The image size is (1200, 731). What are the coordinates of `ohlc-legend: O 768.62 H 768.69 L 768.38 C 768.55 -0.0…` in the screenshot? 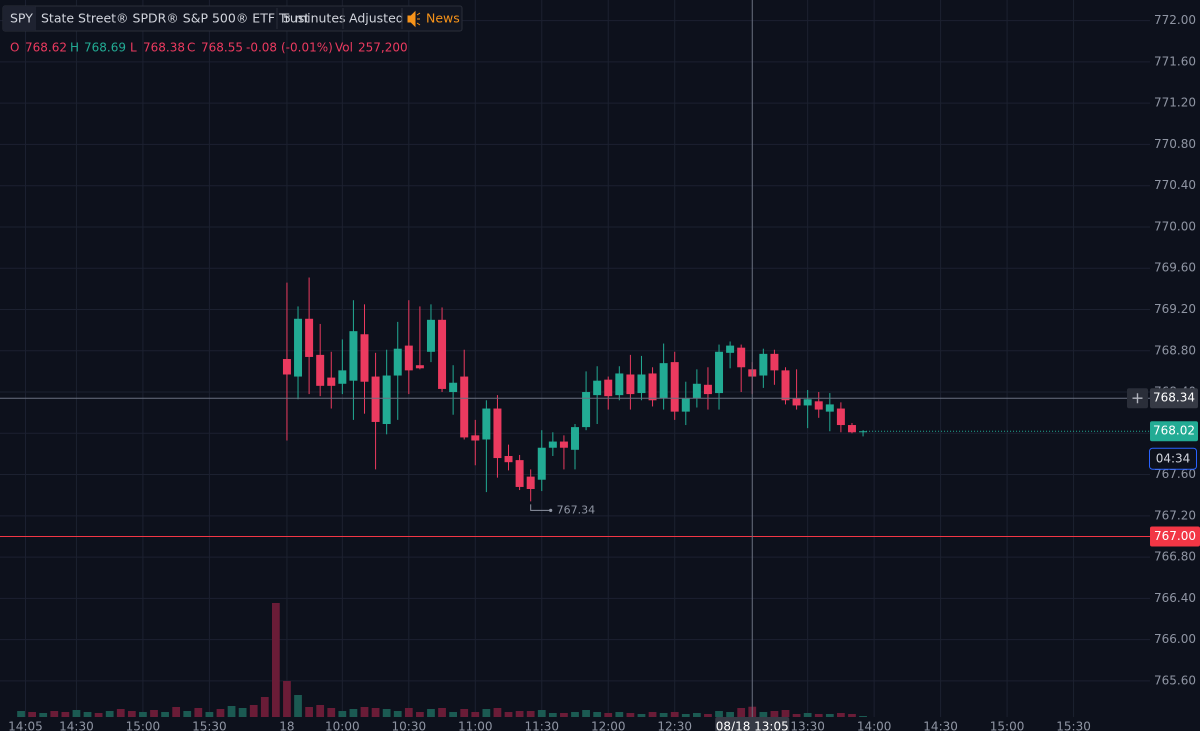 It's located at (209, 48).